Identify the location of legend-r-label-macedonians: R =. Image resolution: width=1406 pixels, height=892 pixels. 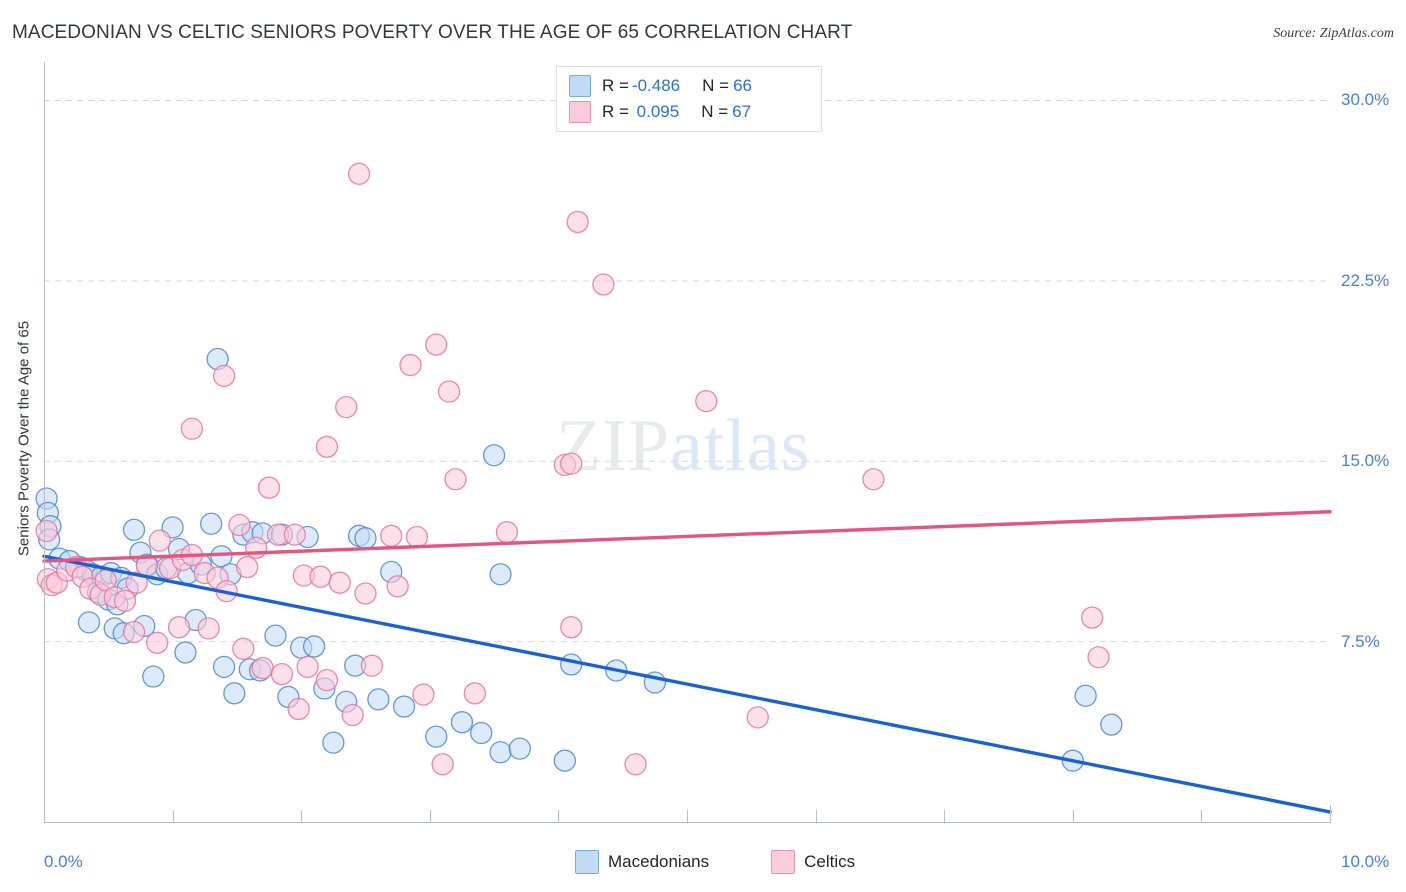
(615, 85).